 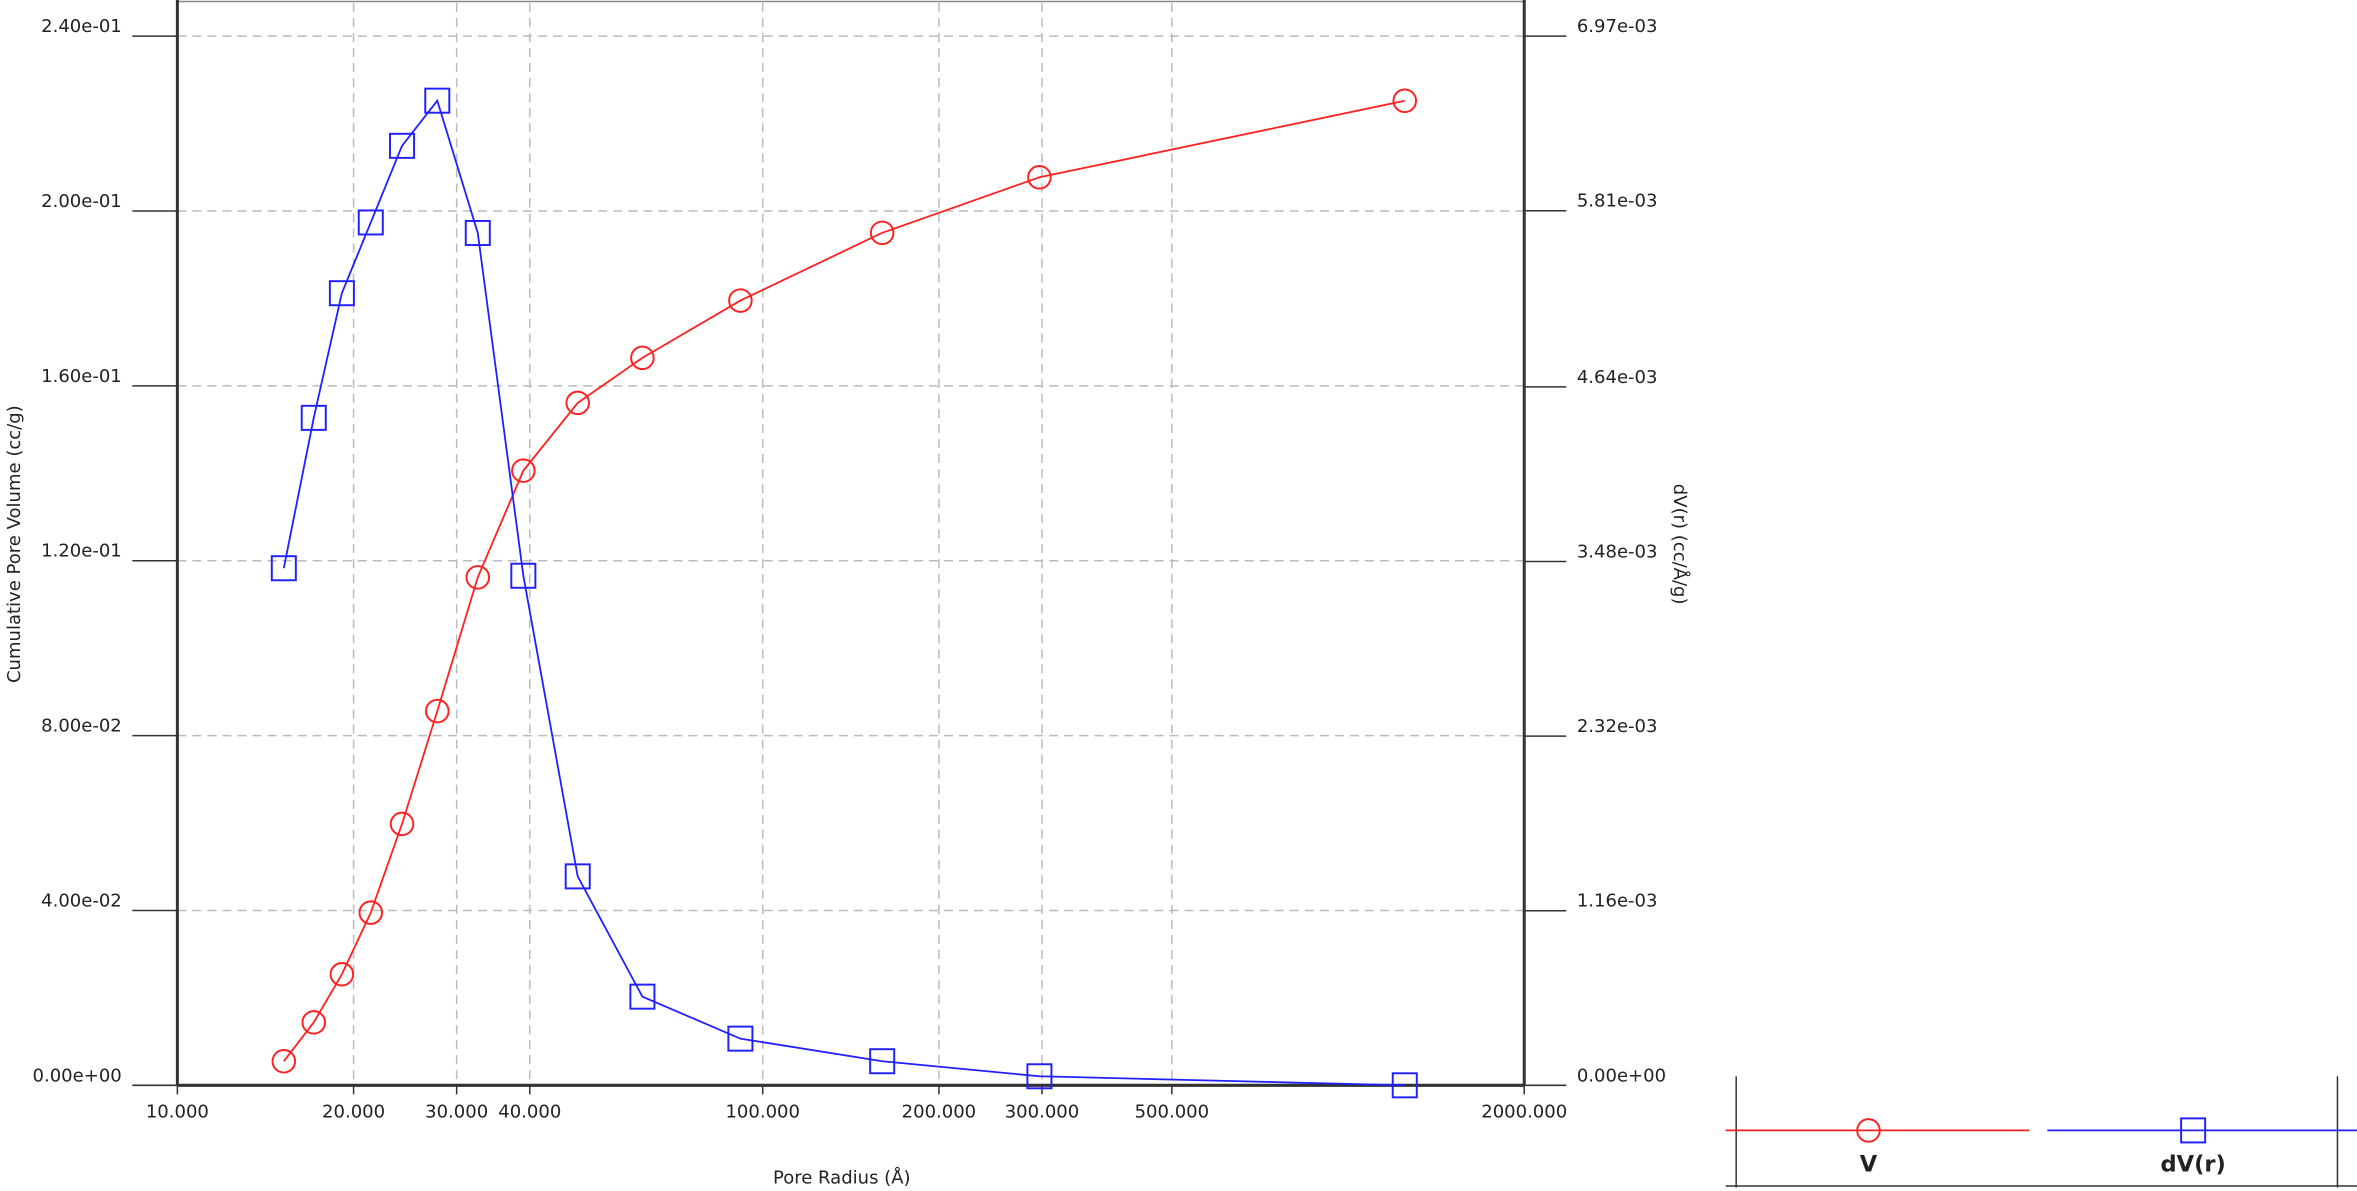 I want to click on x-tick-label: 20.000, so click(x=353, y=1111).